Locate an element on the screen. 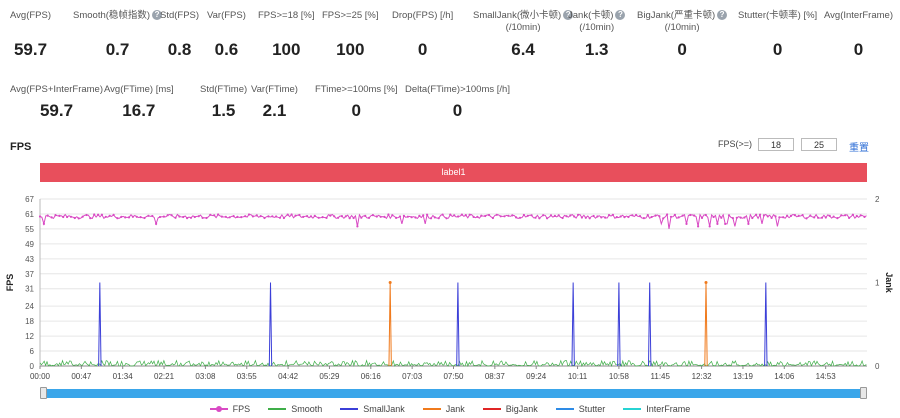 The height and width of the screenshot is (418, 900). stat-7: SmallJank(微小卡顿)? (/10min) 6.4 is located at coordinates (523, 35).